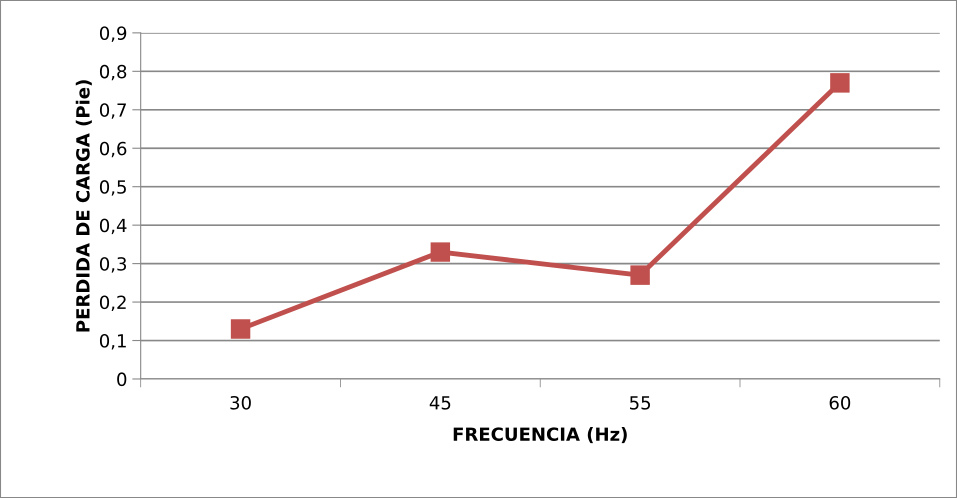  Describe the element at coordinates (113, 304) in the screenshot. I see `y-tick-label: 0,2` at that location.